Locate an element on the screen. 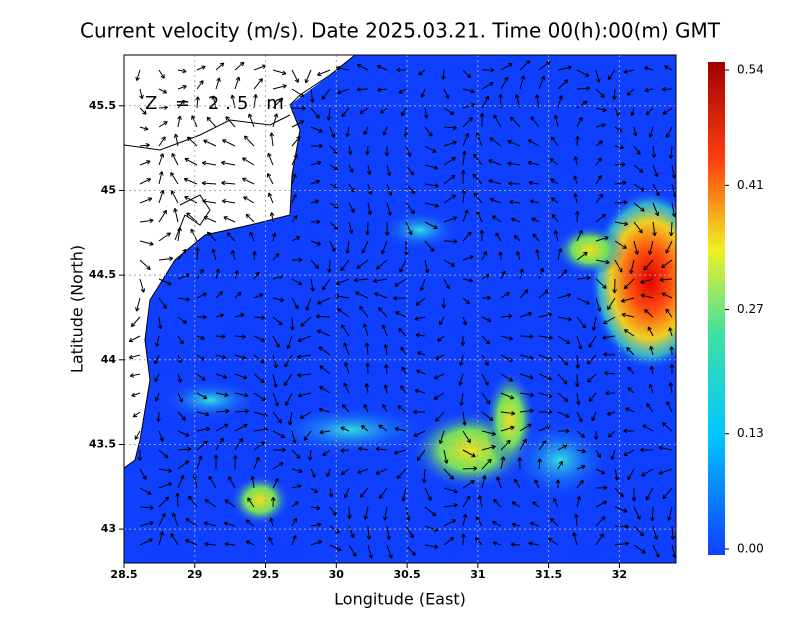 The width and height of the screenshot is (800, 622). hot-spot is located at coordinates (590, 250).